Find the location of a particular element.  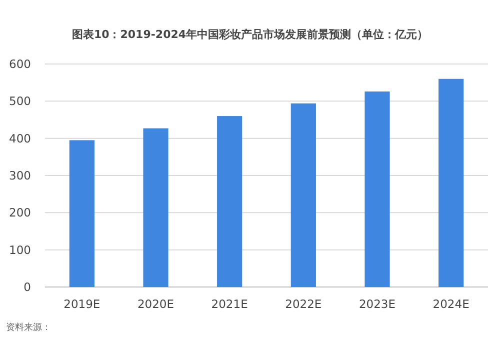

x-tick-label: 2020E is located at coordinates (155, 304).